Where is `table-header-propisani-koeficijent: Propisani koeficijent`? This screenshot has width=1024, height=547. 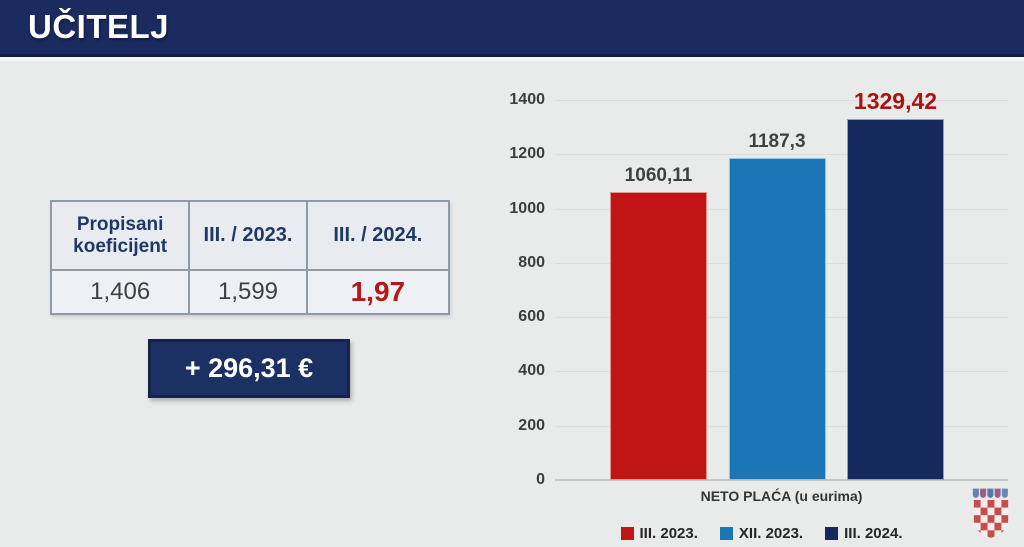 table-header-propisani-koeficijent: Propisani koeficijent is located at coordinates (120, 235).